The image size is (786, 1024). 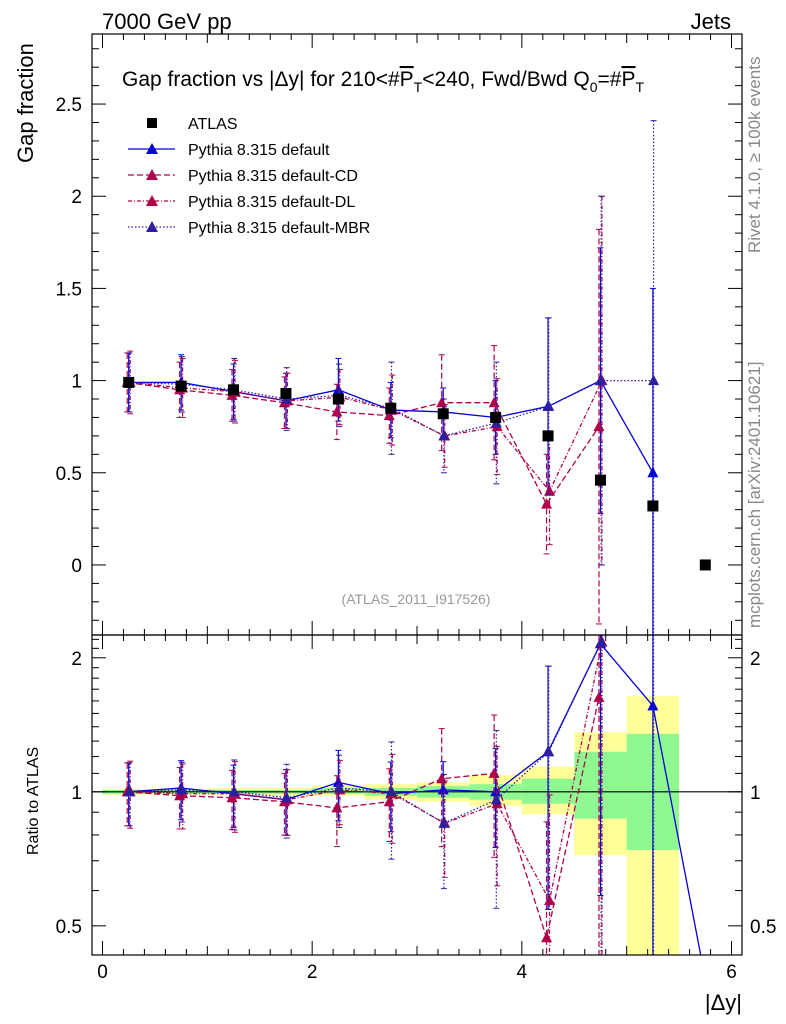 I want to click on data-point-cd, so click(x=547, y=503).